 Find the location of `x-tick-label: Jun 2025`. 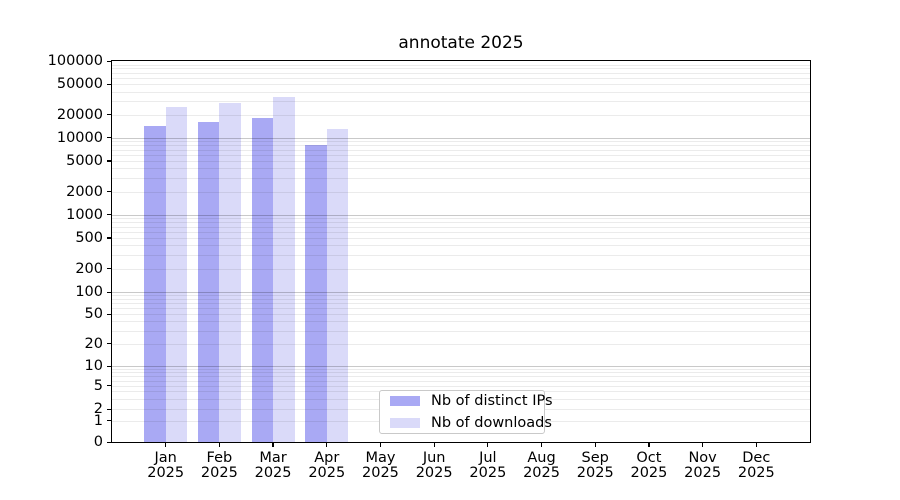

x-tick-label: Jun 2025 is located at coordinates (434, 466).